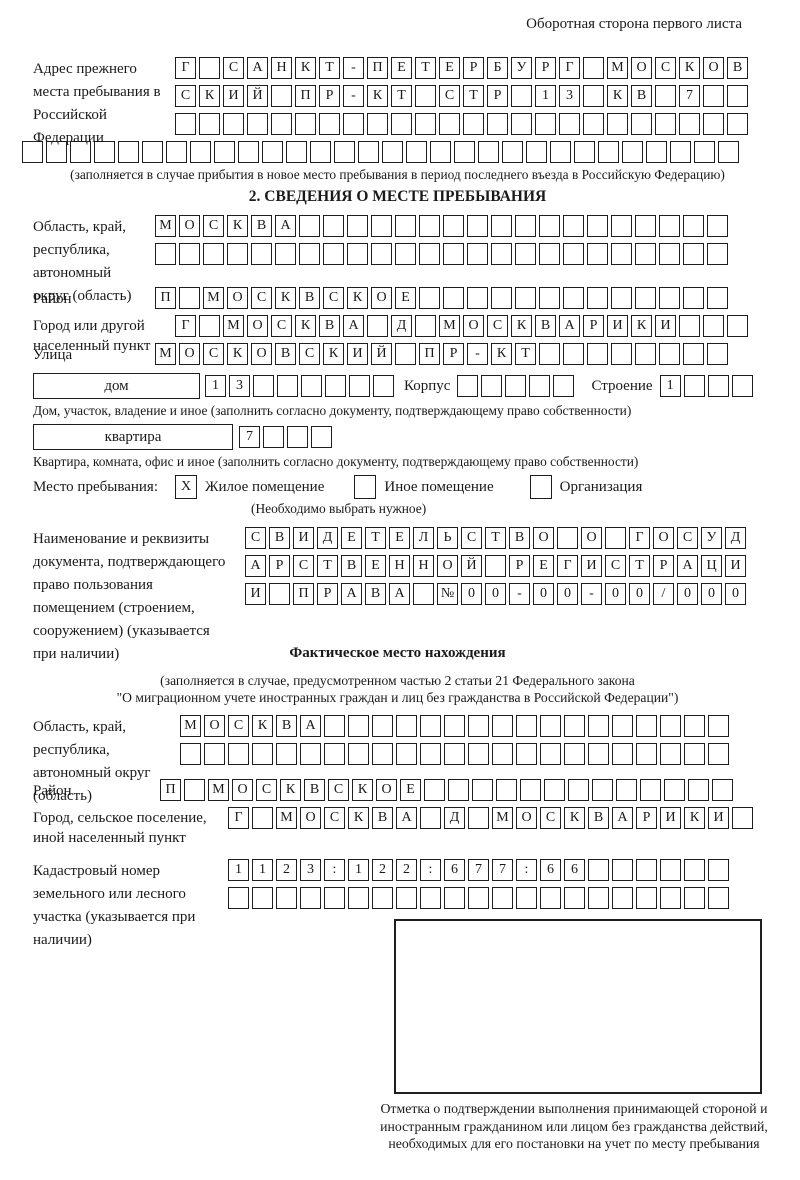 The width and height of the screenshot is (800, 1180). Describe the element at coordinates (521, 68) in the screenshot. I see `char-box: У` at that location.